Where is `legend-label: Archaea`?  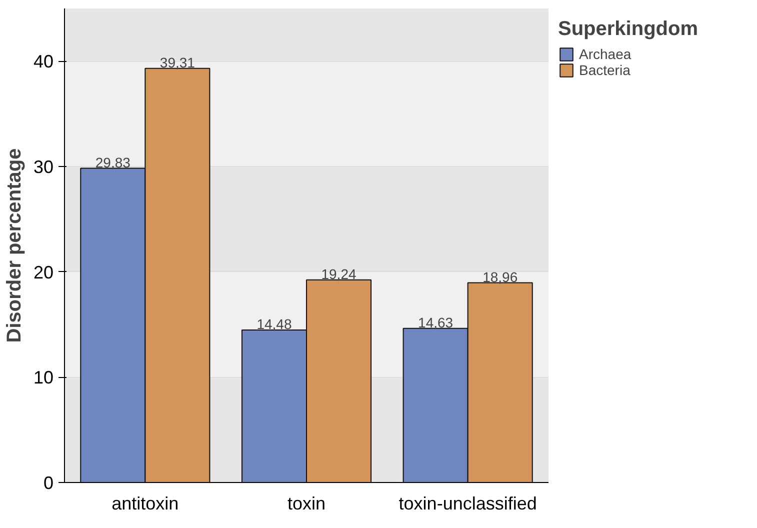 legend-label: Archaea is located at coordinates (605, 54).